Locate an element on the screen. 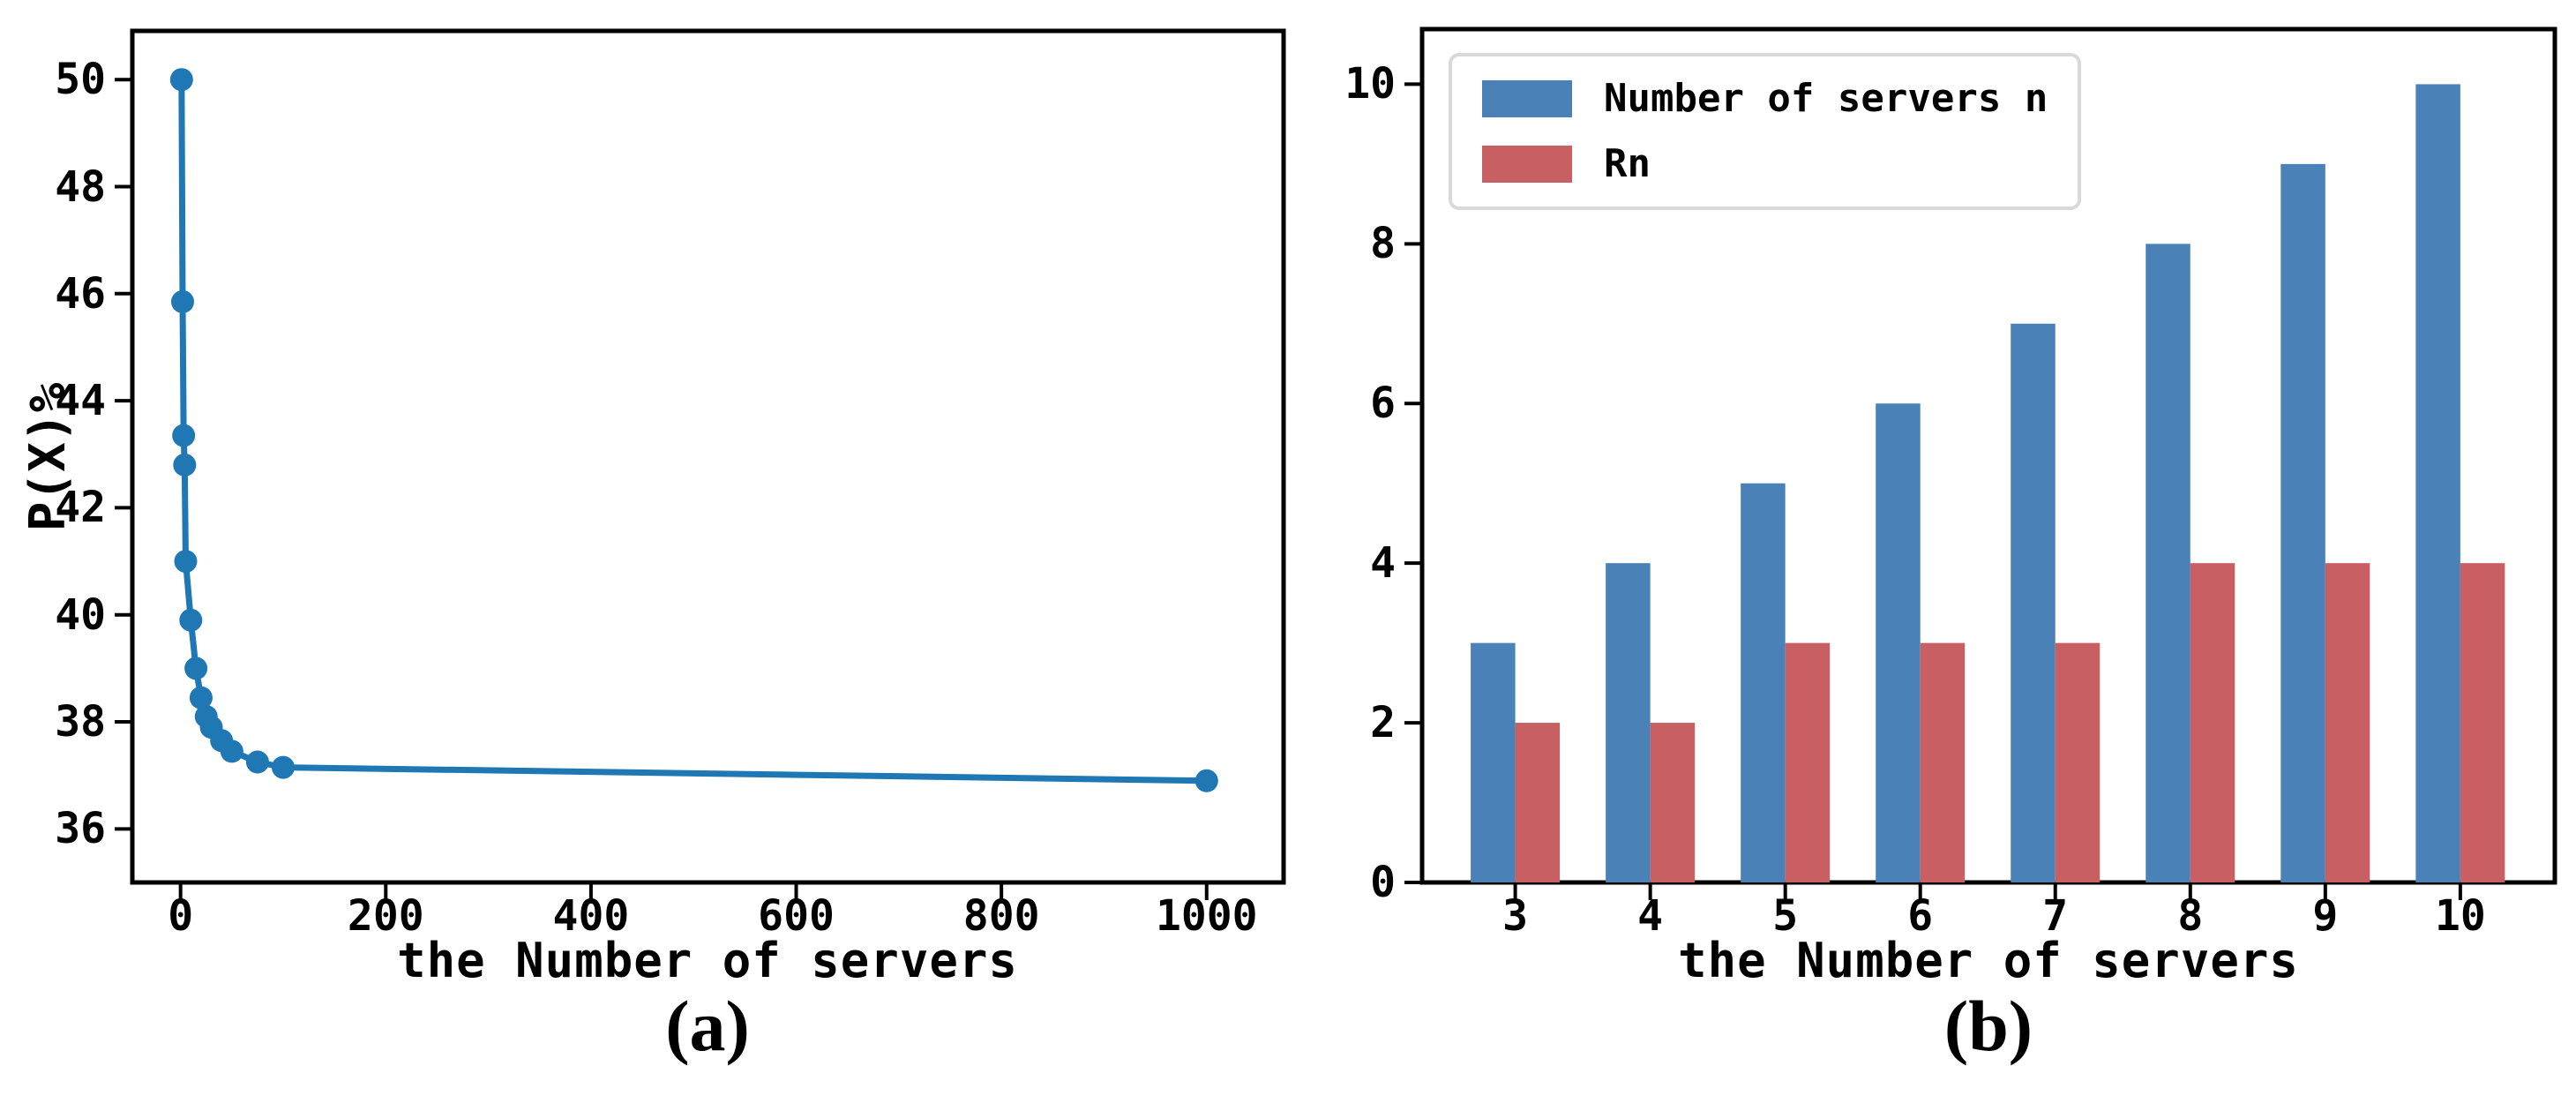  y-tick-label: 50 is located at coordinates (80, 80).